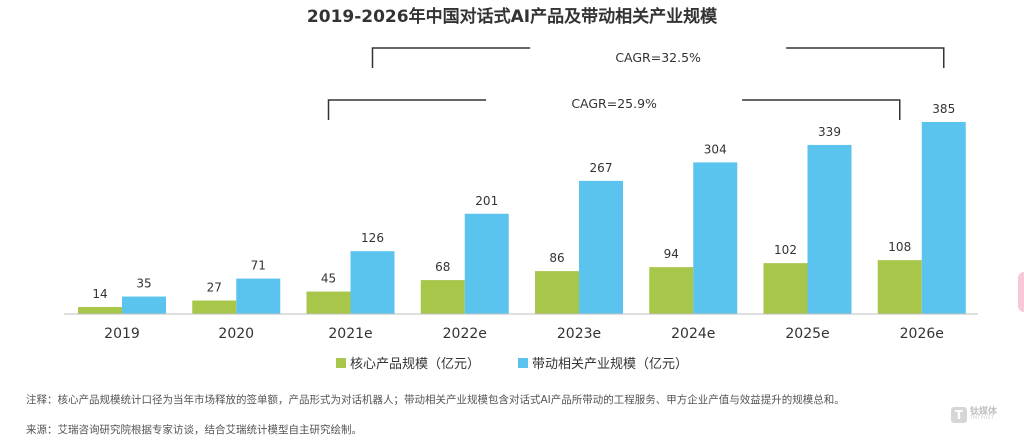 This screenshot has width=1024, height=444. What do you see at coordinates (601, 247) in the screenshot?
I see `bar-related-2023e` at bounding box center [601, 247].